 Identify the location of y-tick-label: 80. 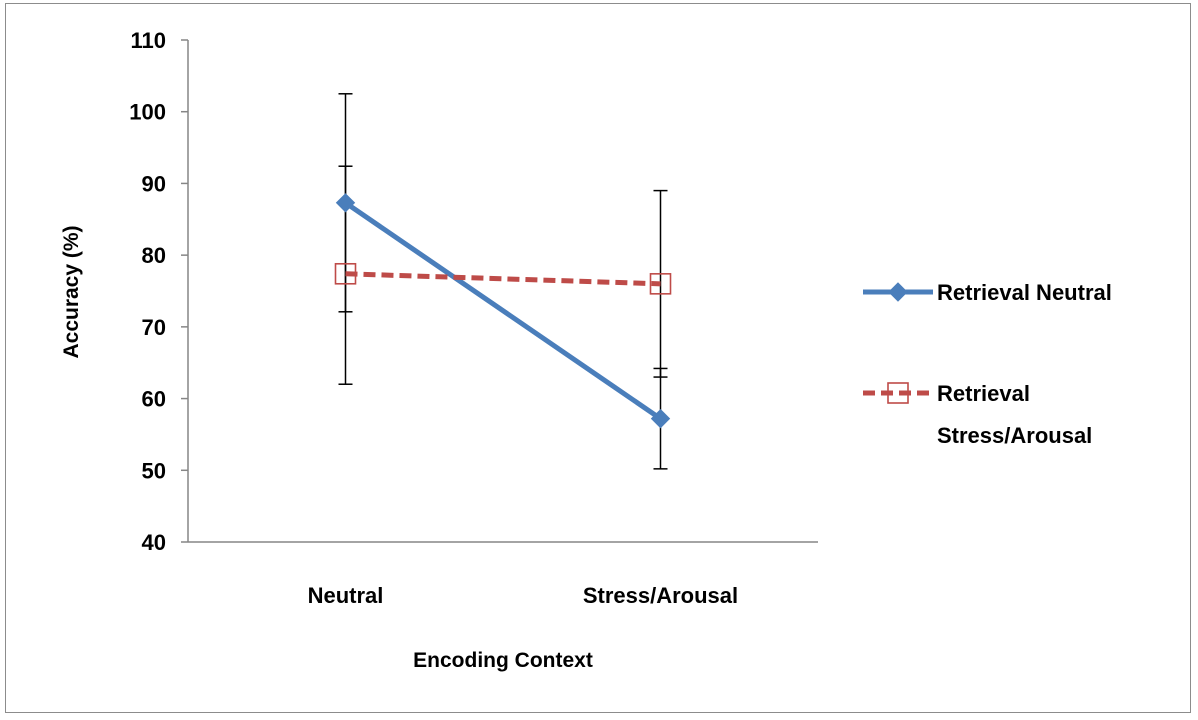
(154, 255).